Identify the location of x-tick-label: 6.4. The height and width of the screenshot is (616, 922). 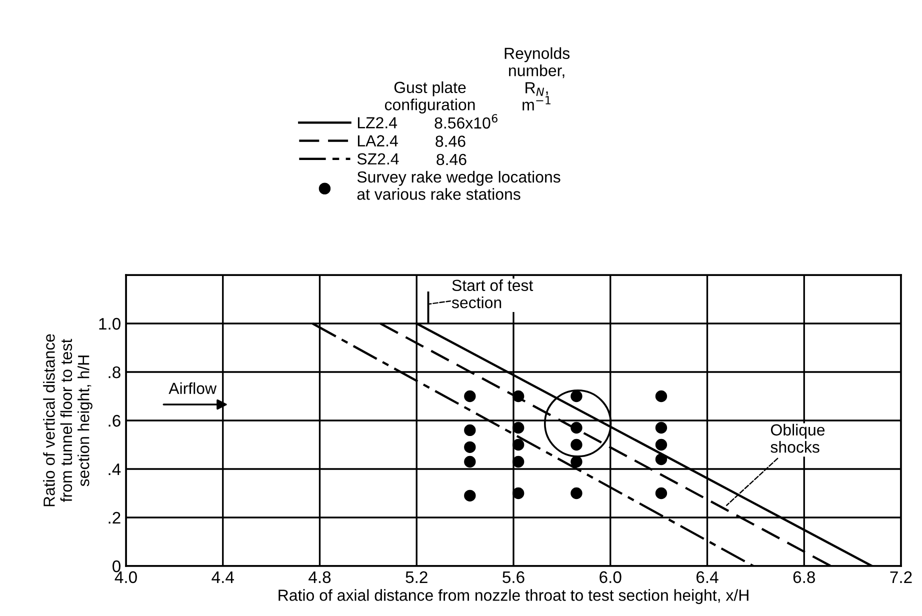
(707, 577).